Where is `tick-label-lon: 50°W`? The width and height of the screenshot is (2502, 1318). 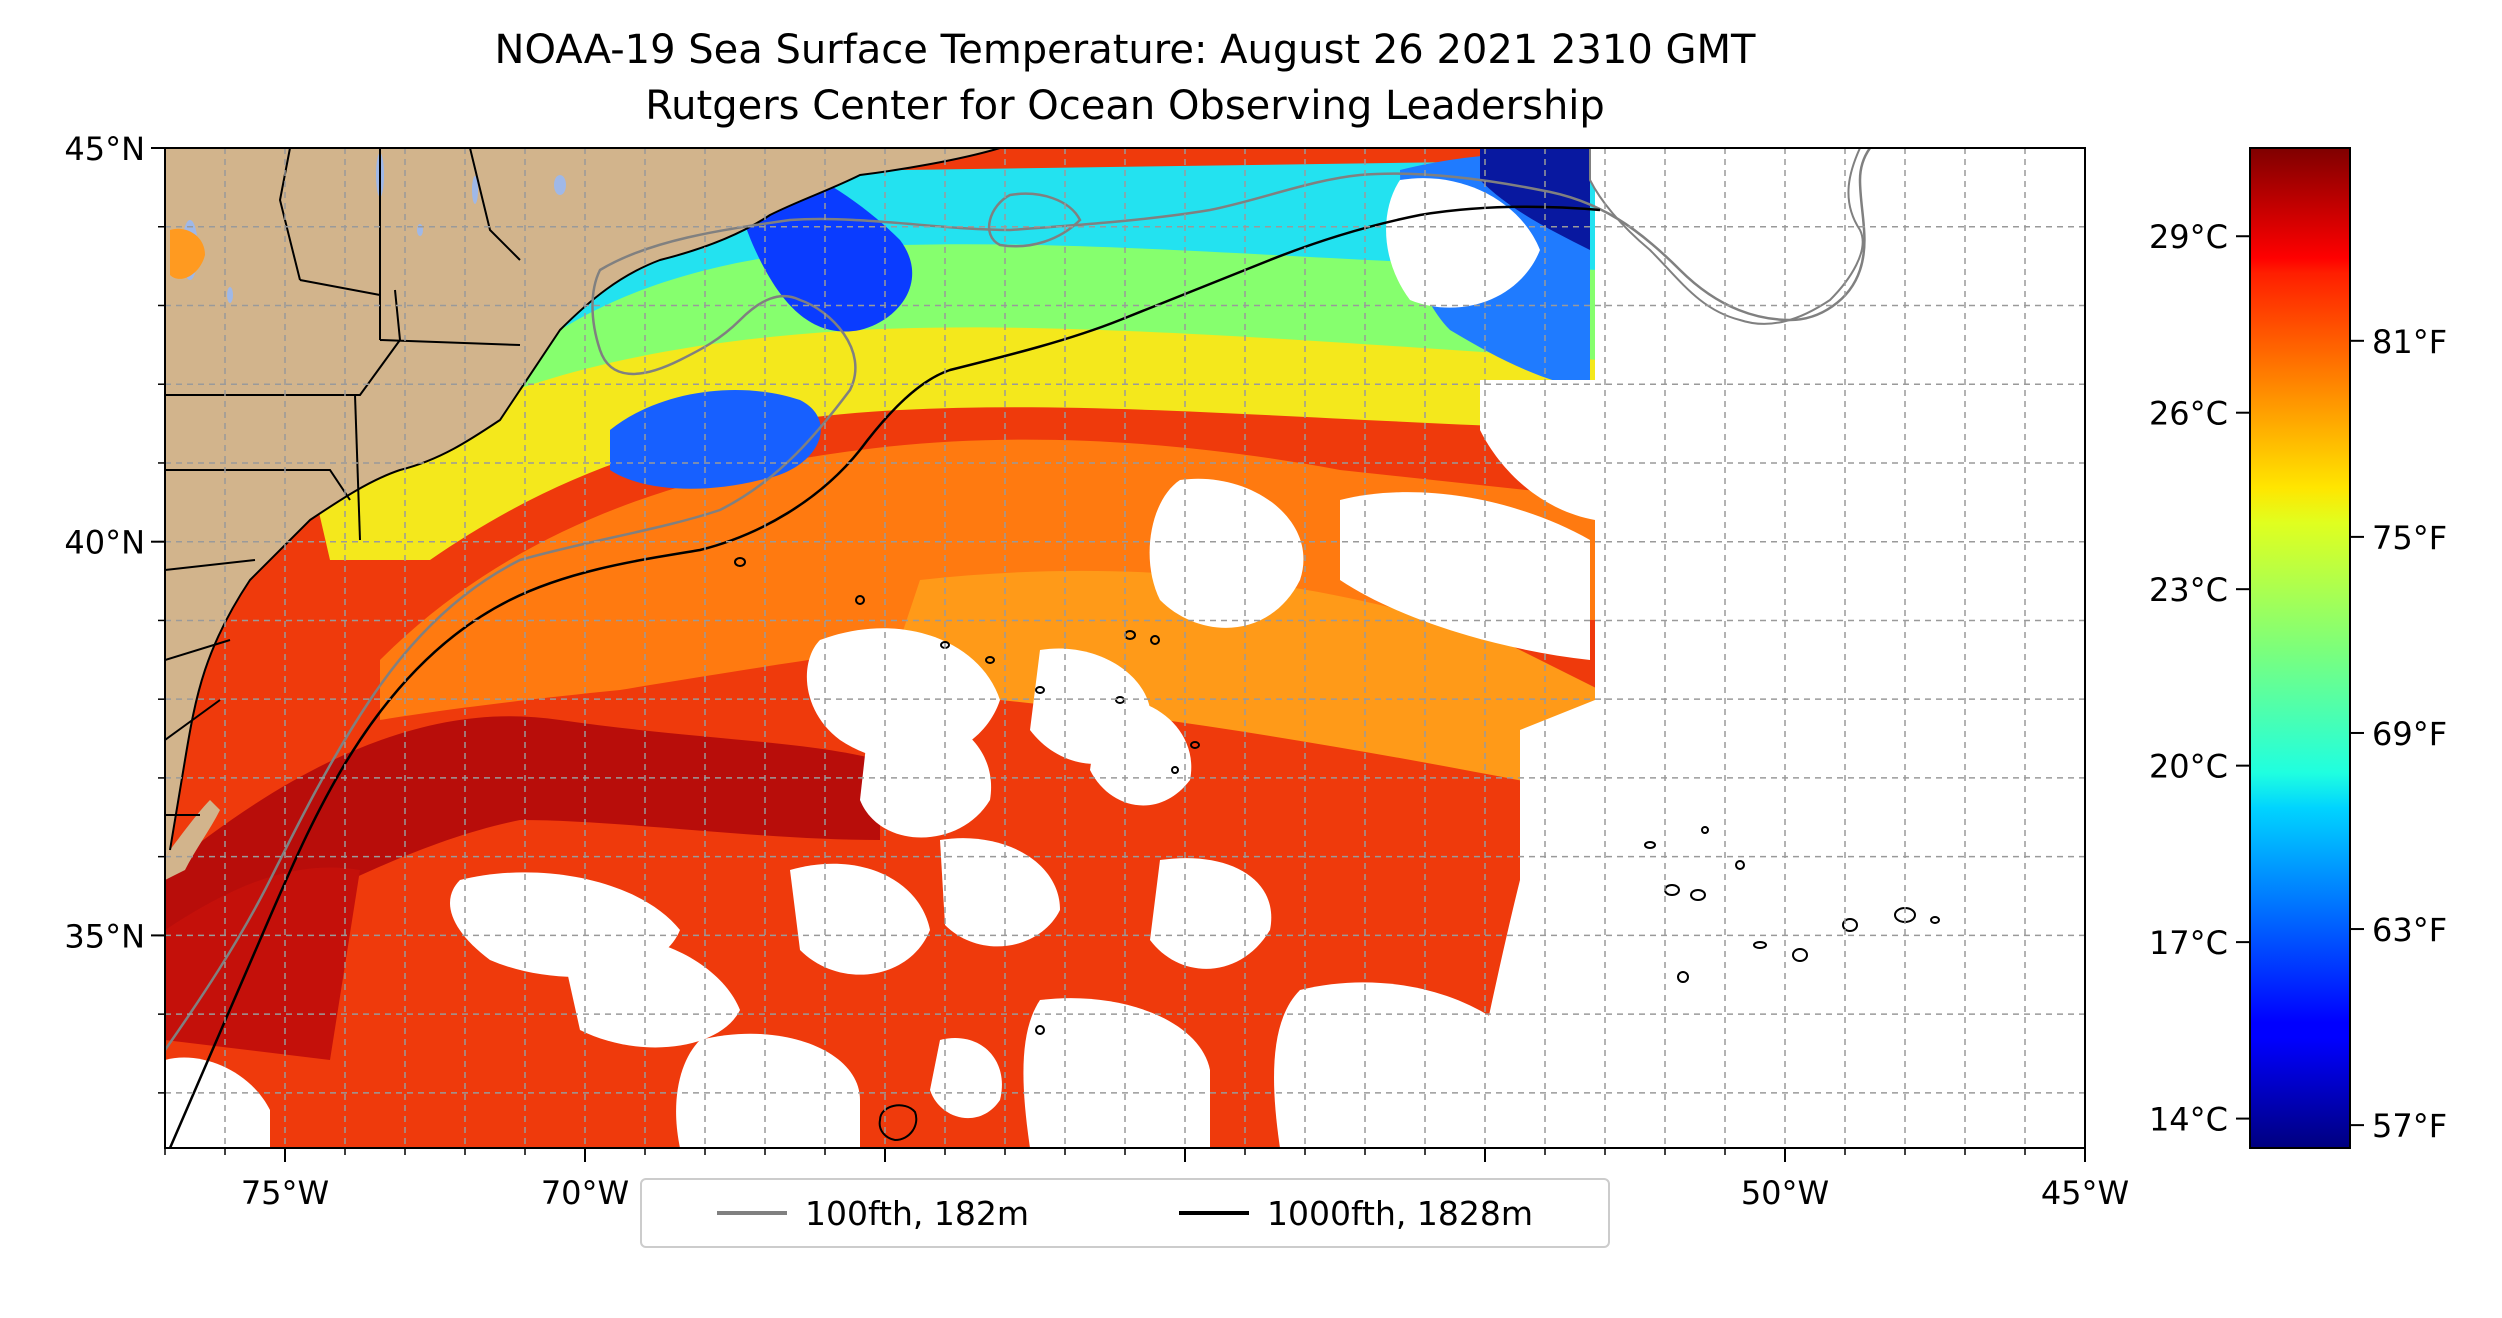
tick-label-lon: 50°W is located at coordinates (1785, 1193).